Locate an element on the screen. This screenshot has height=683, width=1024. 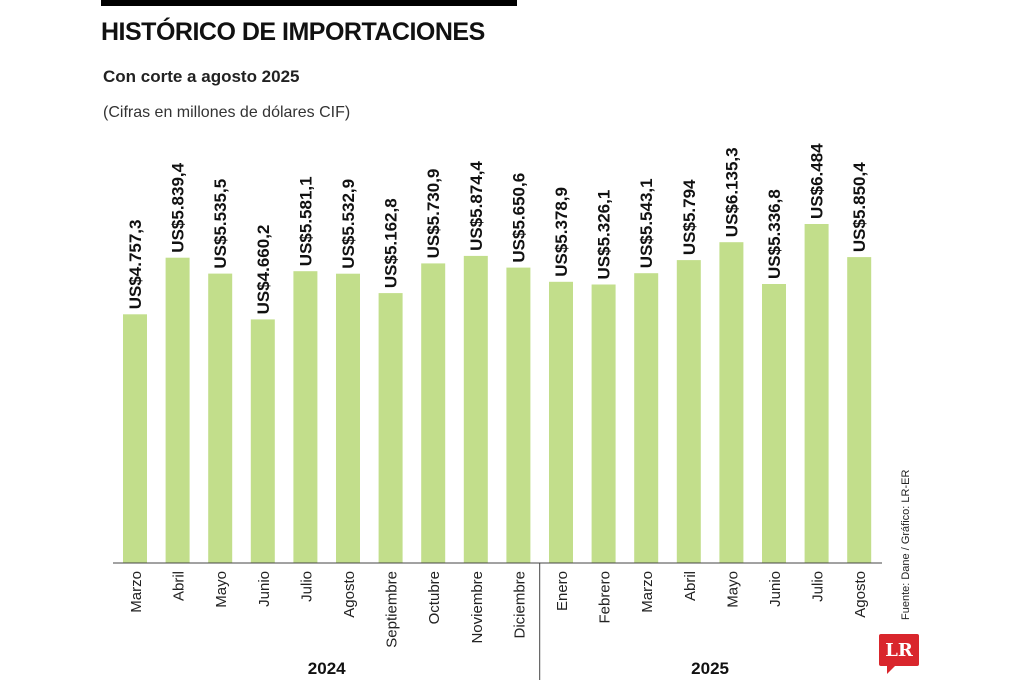
chart-subtitle: Con corte a agosto 2025 is located at coordinates (201, 76).